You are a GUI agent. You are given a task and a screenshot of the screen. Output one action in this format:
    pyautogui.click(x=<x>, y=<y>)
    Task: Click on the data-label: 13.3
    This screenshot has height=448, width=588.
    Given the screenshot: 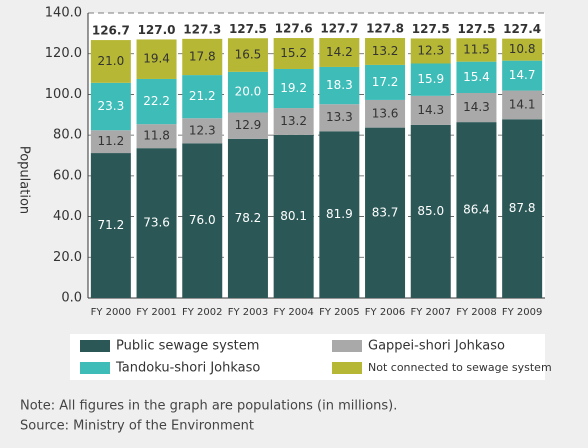 What is the action you would take?
    pyautogui.click(x=339, y=117)
    